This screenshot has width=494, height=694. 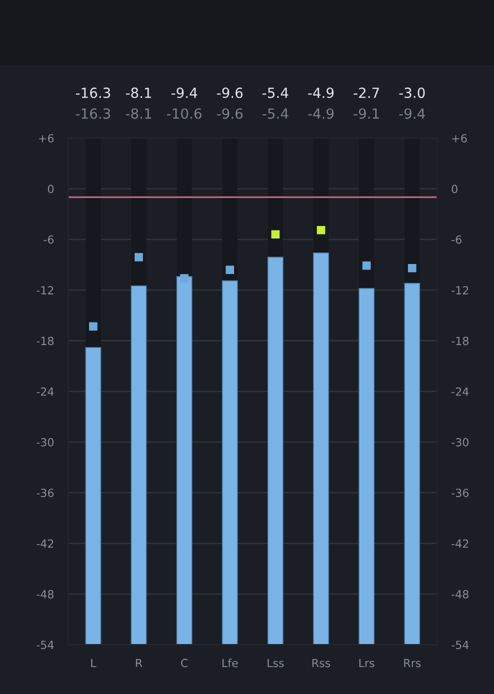 I want to click on text: -10.6, so click(x=184, y=113).